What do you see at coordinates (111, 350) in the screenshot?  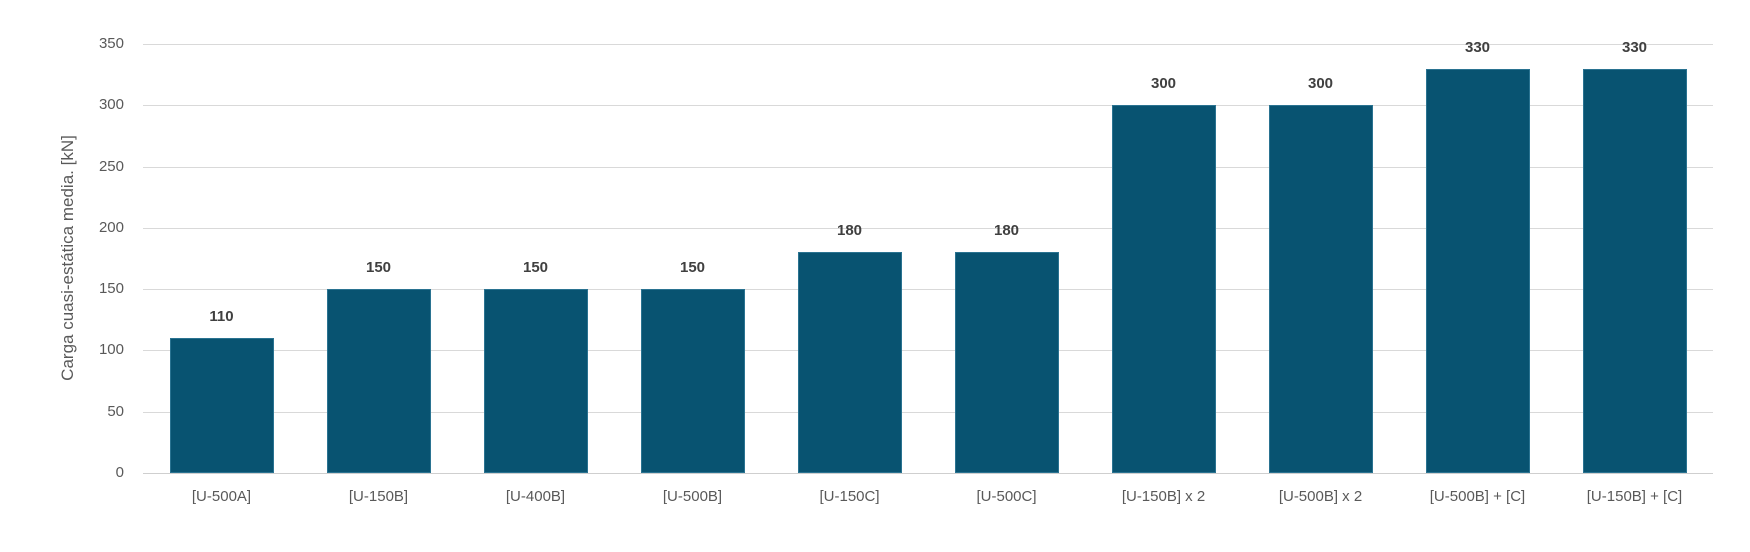 I see `y-tick-label: 100` at bounding box center [111, 350].